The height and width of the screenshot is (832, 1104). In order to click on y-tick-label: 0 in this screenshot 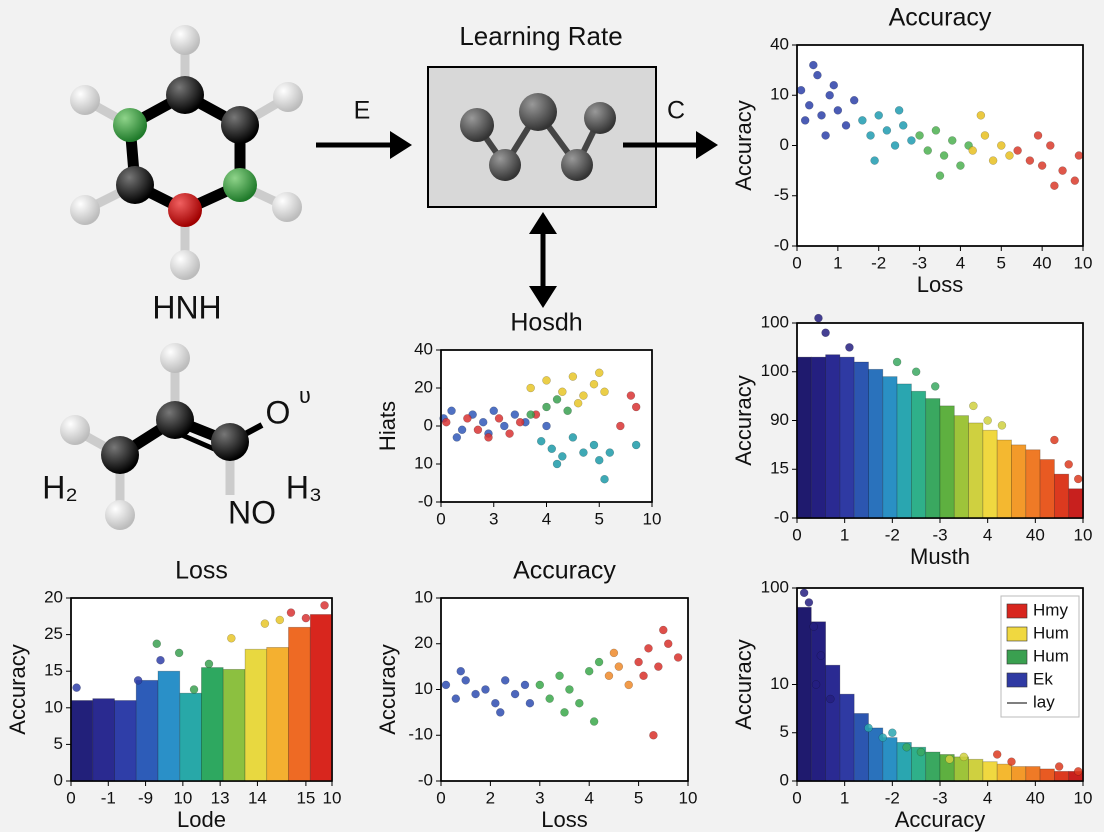, I will do `click(784, 779)`.